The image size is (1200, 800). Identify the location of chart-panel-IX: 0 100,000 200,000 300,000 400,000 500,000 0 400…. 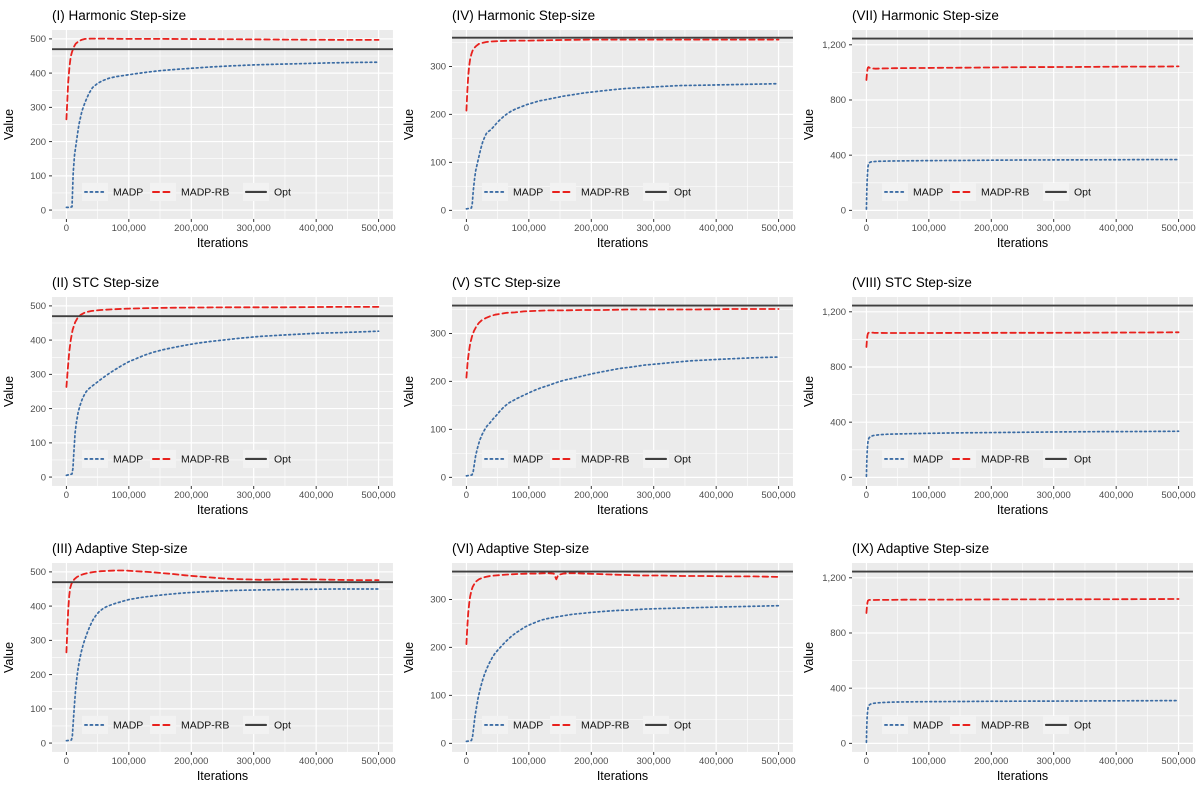
(999, 662).